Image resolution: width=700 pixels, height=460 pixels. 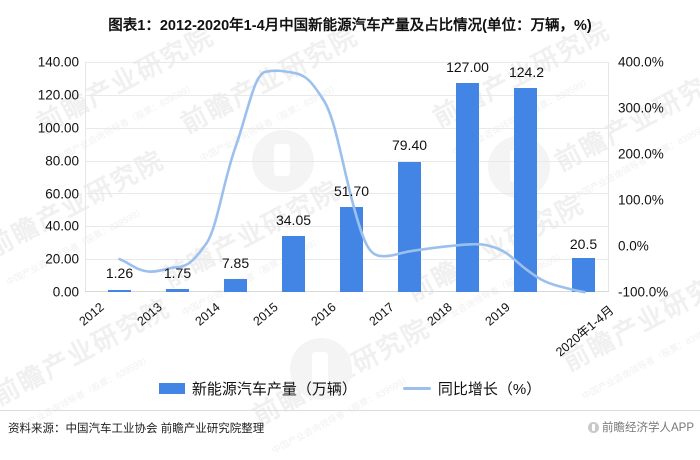 I want to click on bar-2018, so click(x=467, y=187).